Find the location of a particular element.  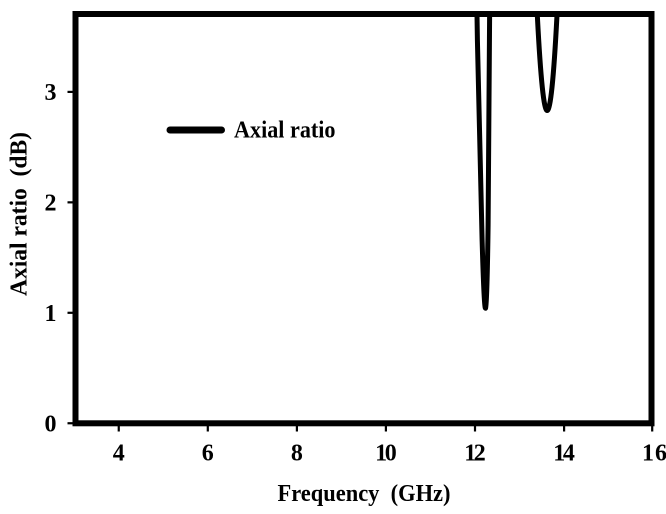

svg-text: 3 is located at coordinates (51, 93).